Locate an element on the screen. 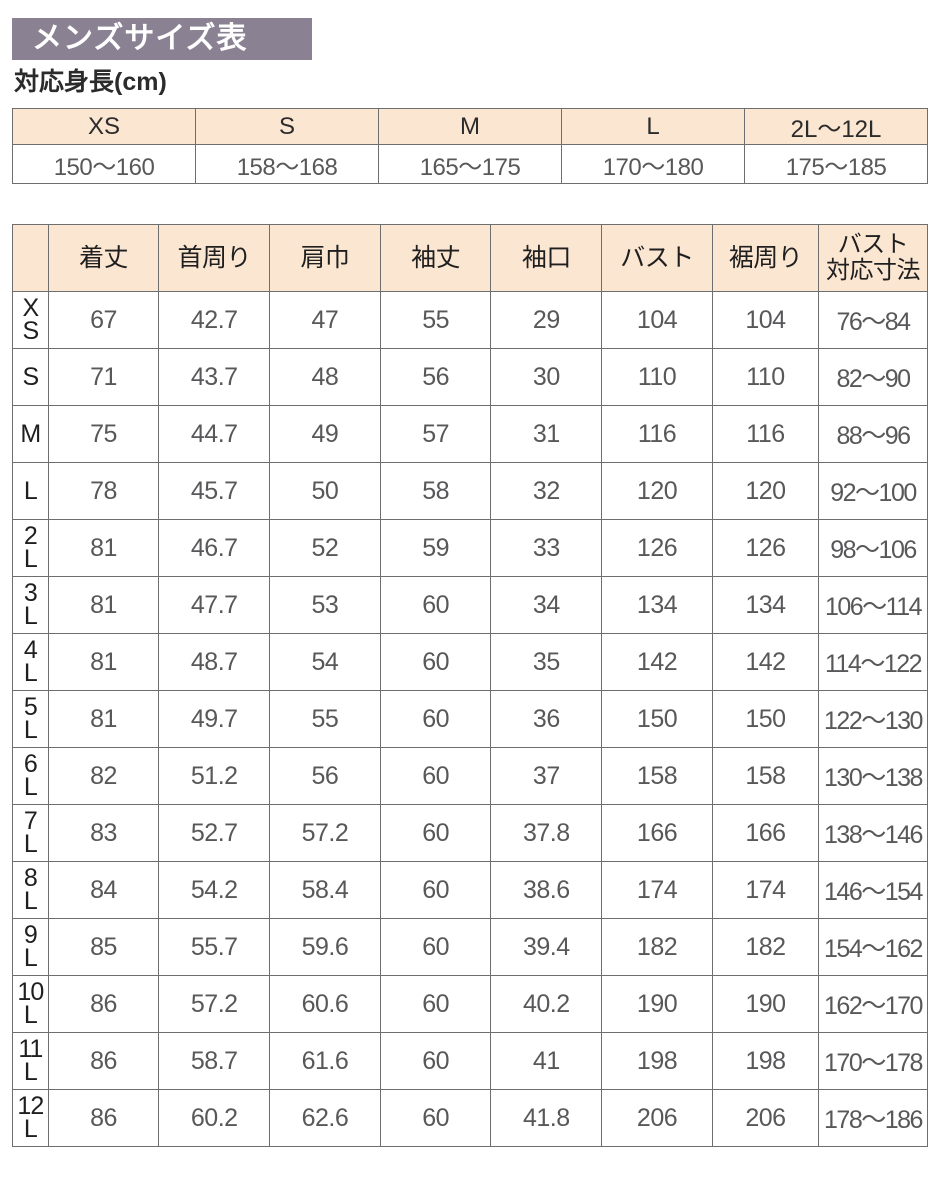  size-cell: 43.7 is located at coordinates (214, 377).